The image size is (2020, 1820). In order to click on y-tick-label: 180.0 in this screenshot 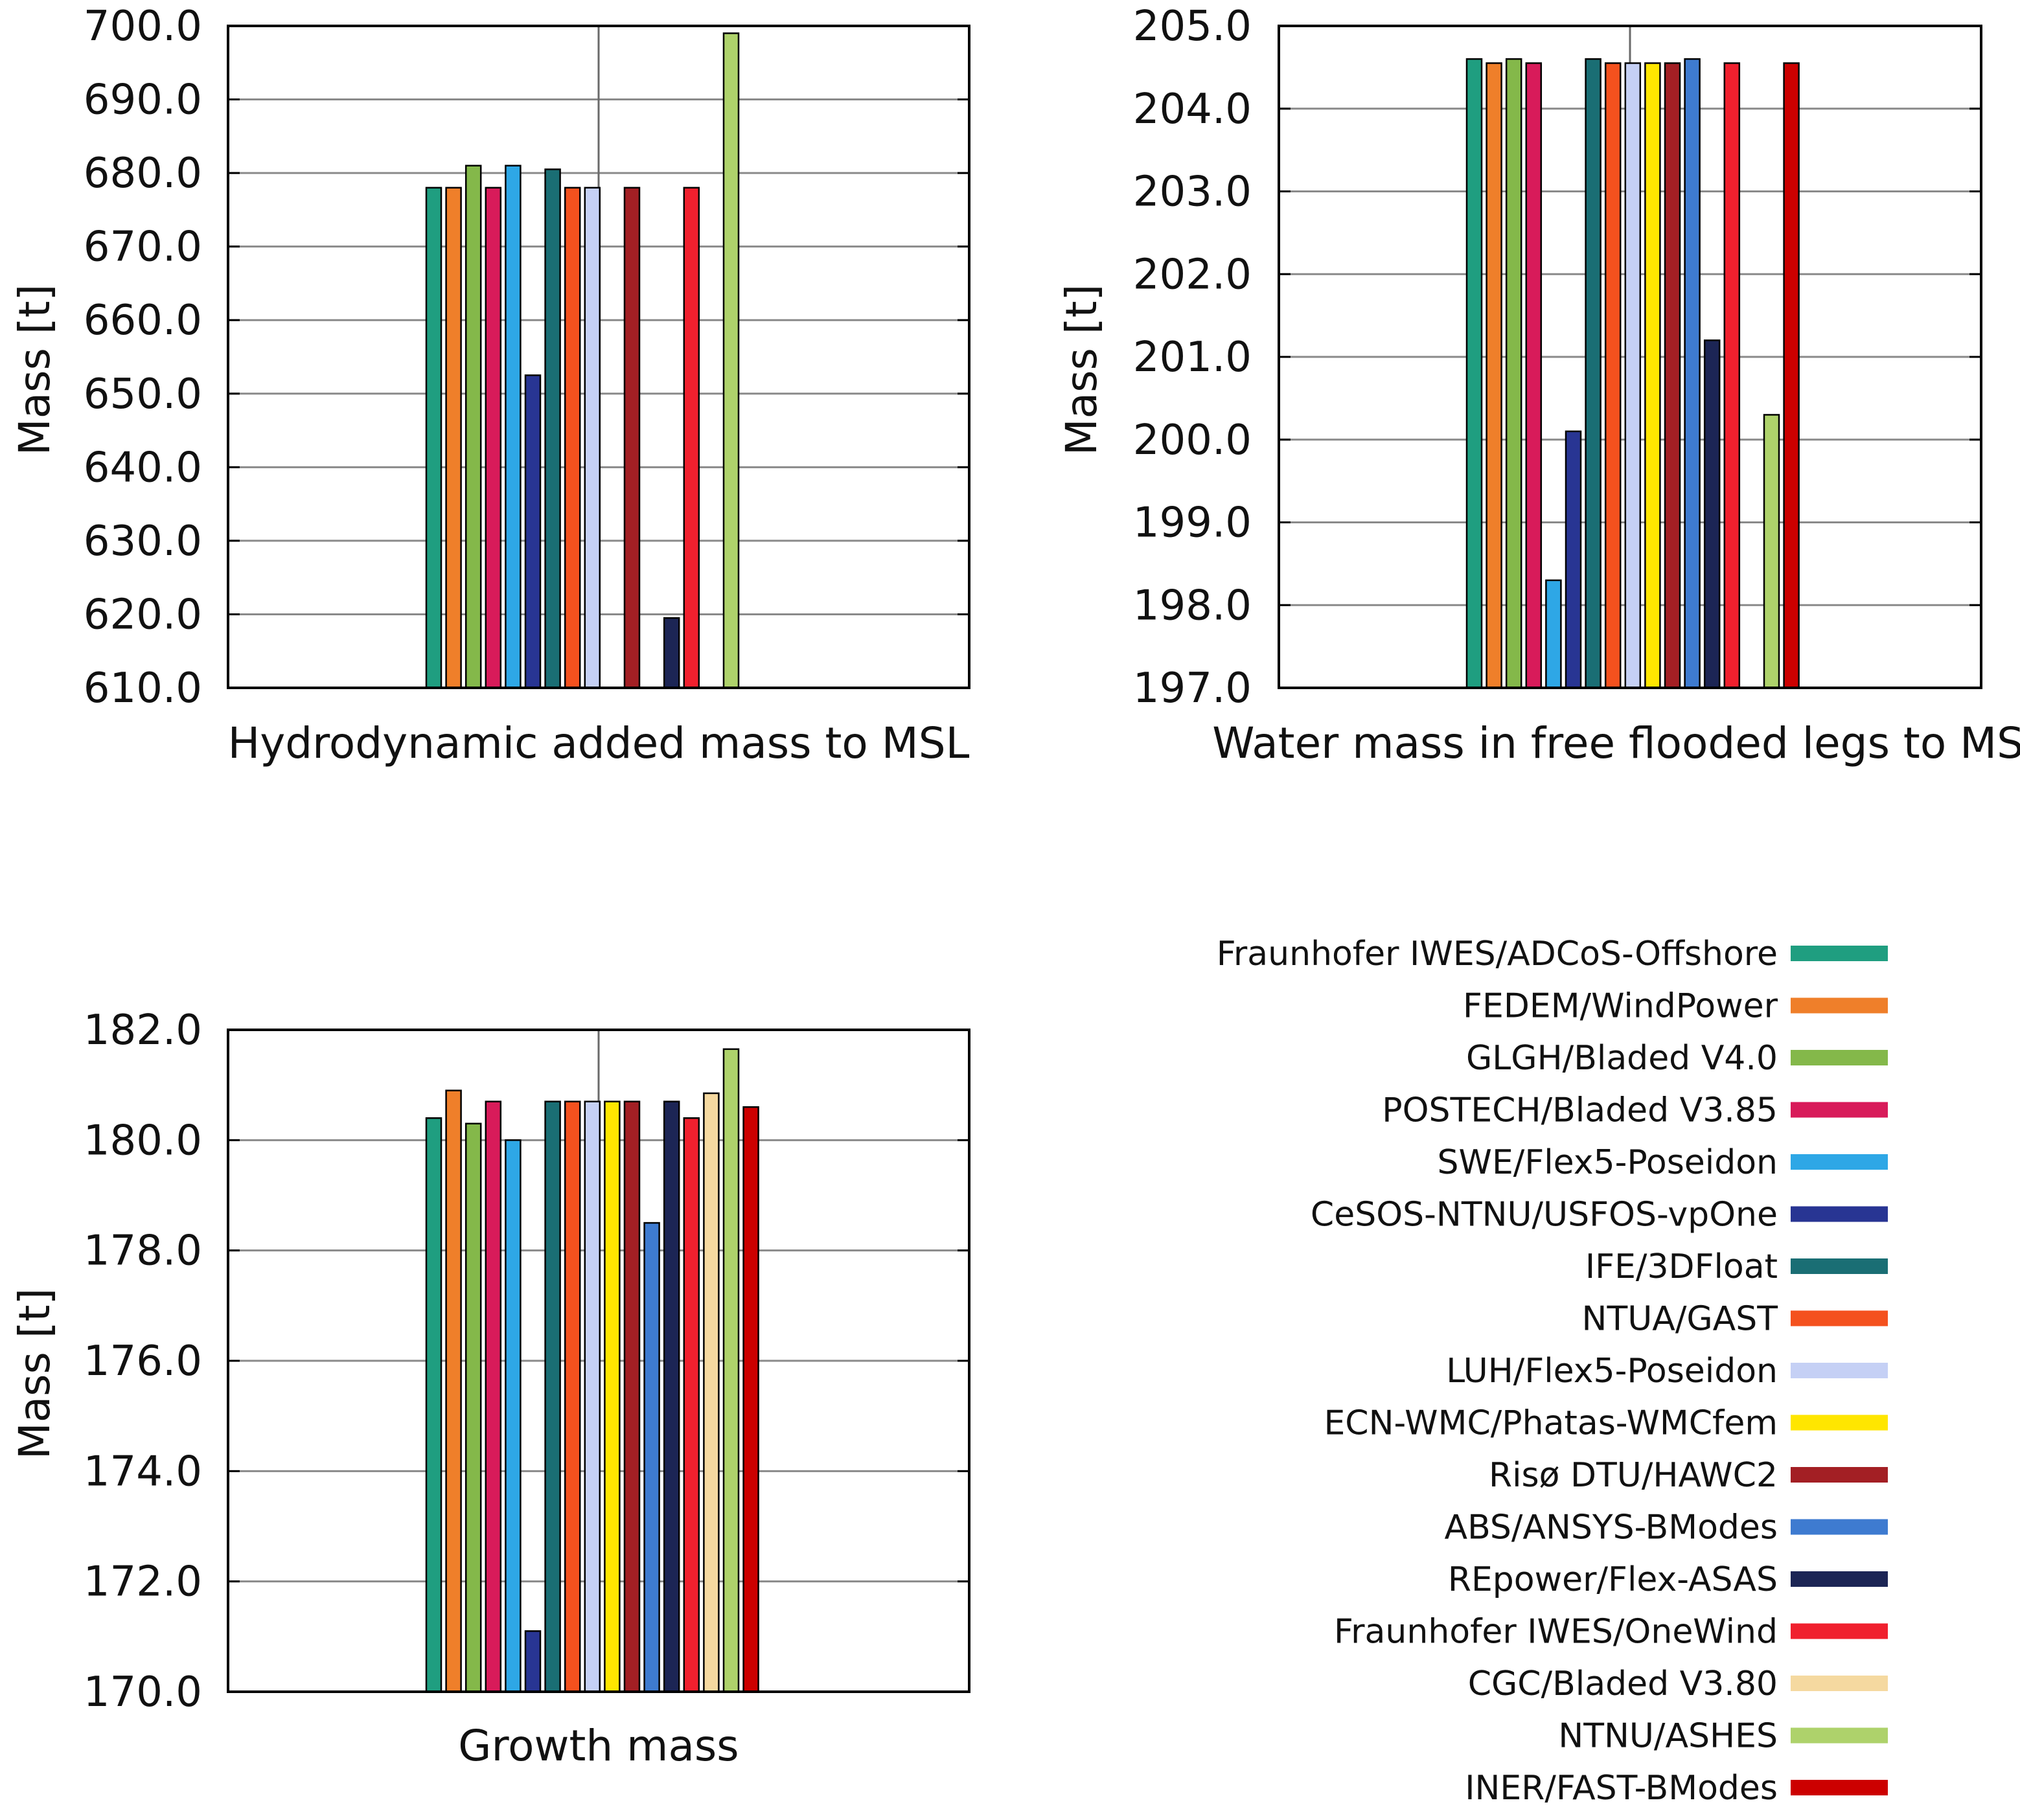, I will do `click(143, 1141)`.